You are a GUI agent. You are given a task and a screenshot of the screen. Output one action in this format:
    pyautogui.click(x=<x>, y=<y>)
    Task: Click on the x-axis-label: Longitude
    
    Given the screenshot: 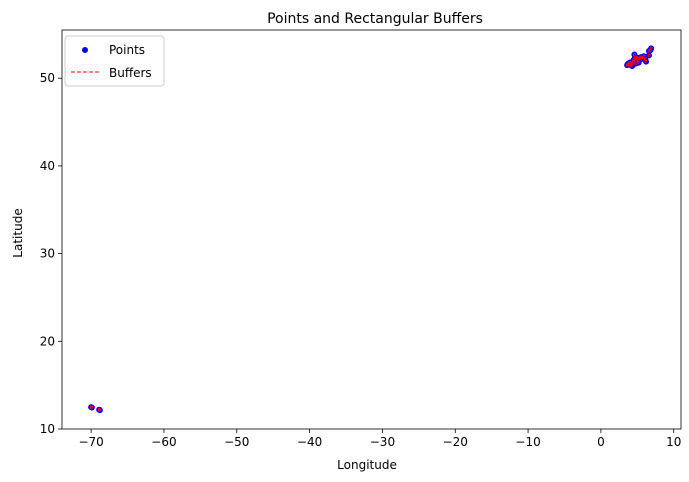 What is the action you would take?
    pyautogui.click(x=367, y=465)
    